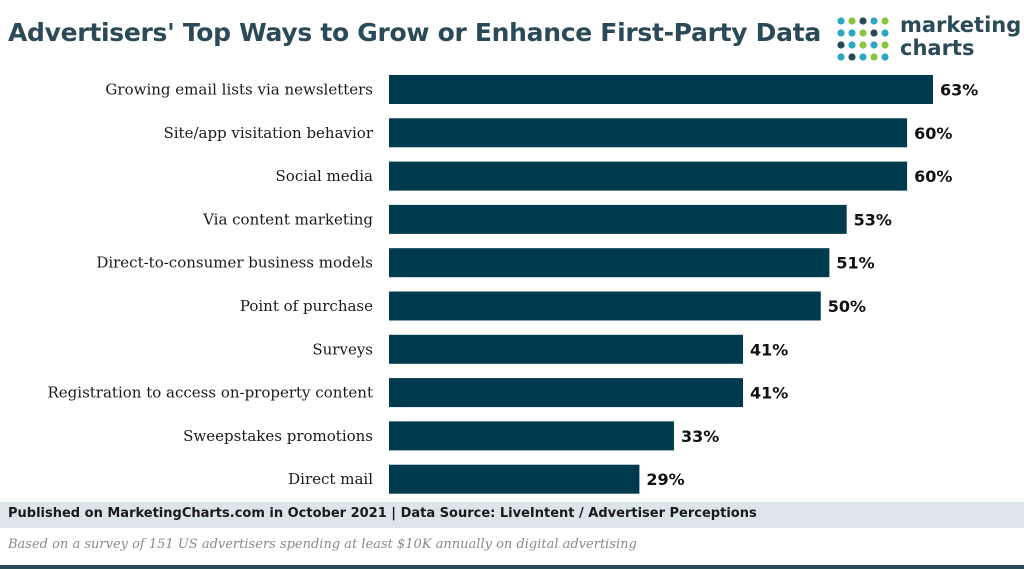 This screenshot has height=569, width=1024. What do you see at coordinates (325, 176) in the screenshot?
I see `category-label: Social media` at bounding box center [325, 176].